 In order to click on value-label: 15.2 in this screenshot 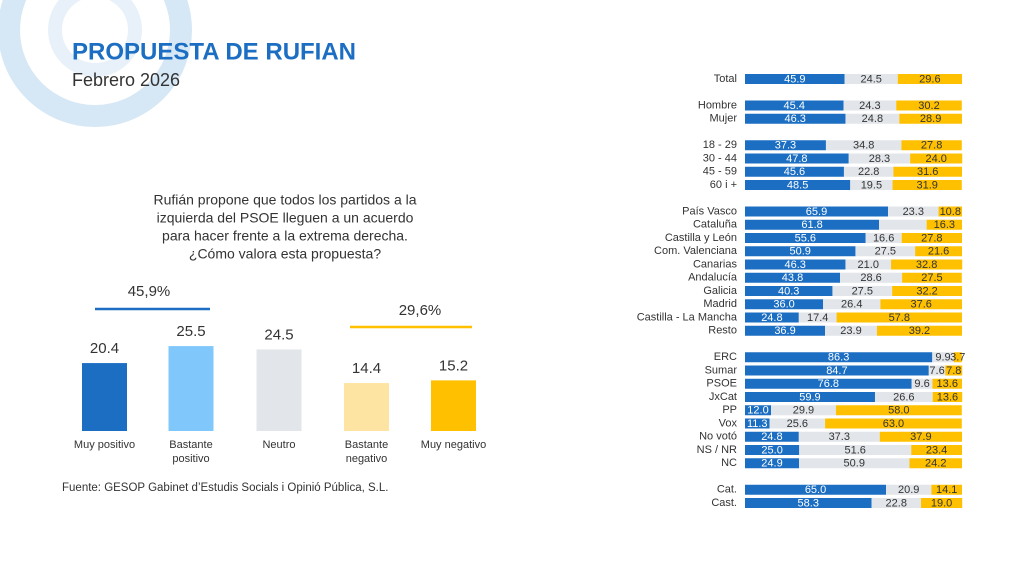, I will do `click(453, 365)`.